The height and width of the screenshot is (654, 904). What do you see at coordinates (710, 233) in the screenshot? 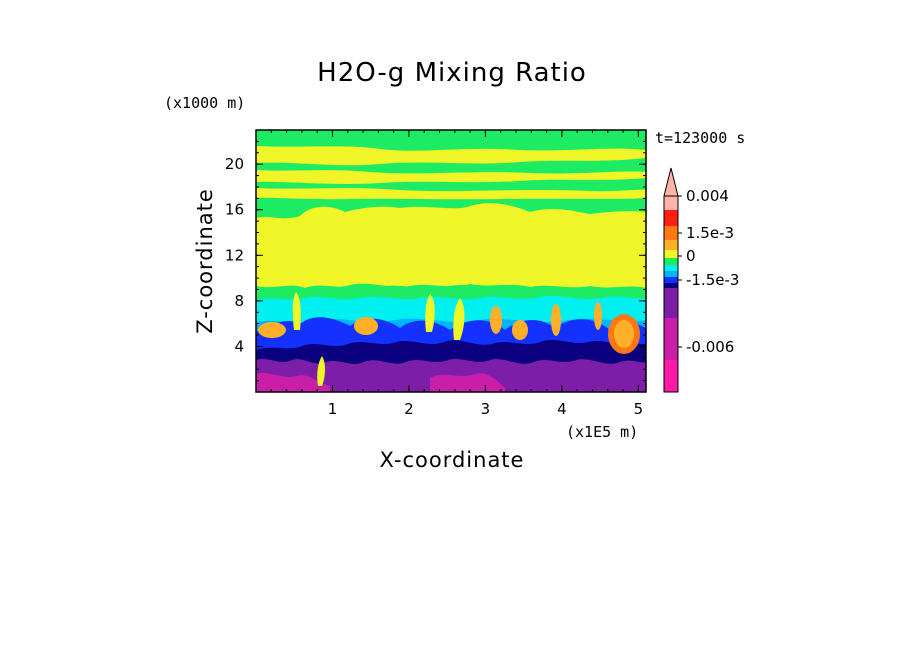
I see `colorbar-label: 1.5e-3` at bounding box center [710, 233].